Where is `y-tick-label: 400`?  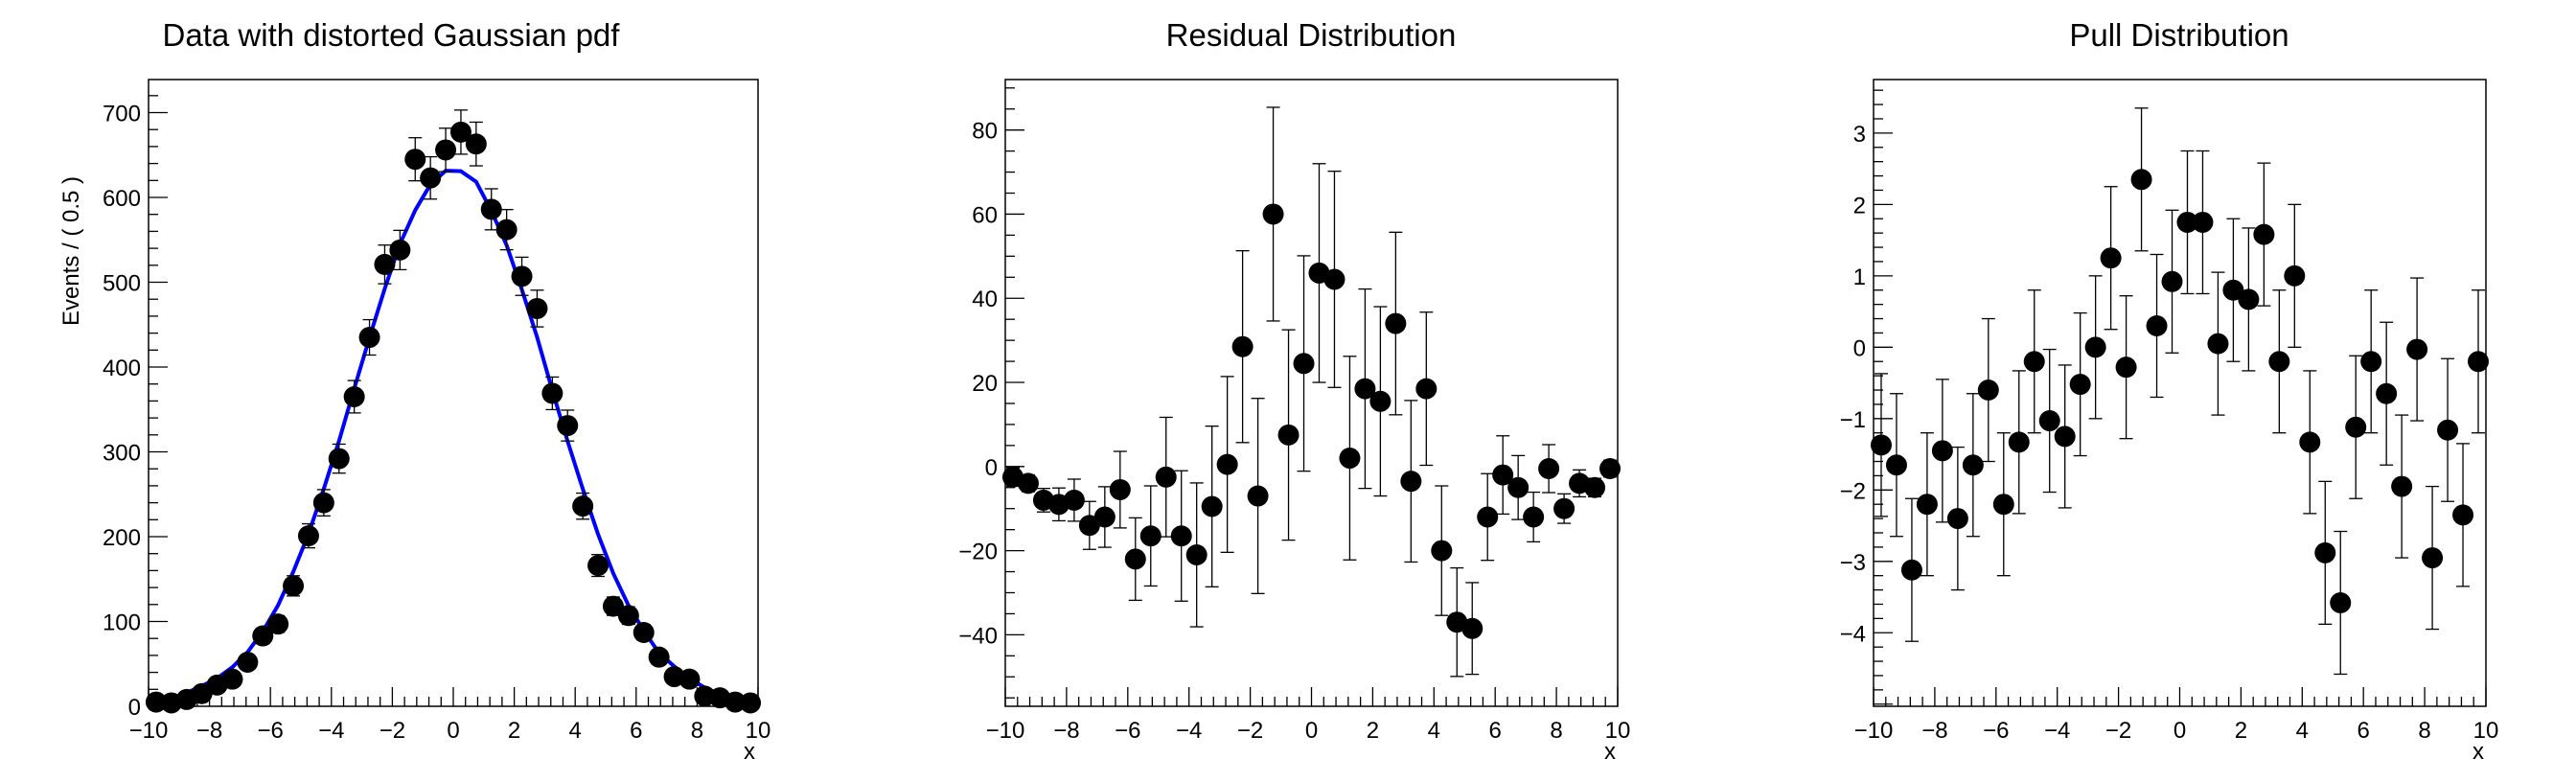 y-tick-label: 400 is located at coordinates (122, 368).